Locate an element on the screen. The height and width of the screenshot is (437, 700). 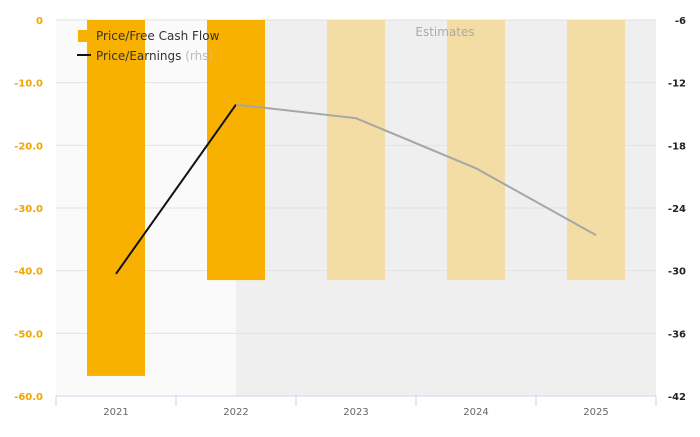
estimates-label: Estimates is located at coordinates (444, 32).